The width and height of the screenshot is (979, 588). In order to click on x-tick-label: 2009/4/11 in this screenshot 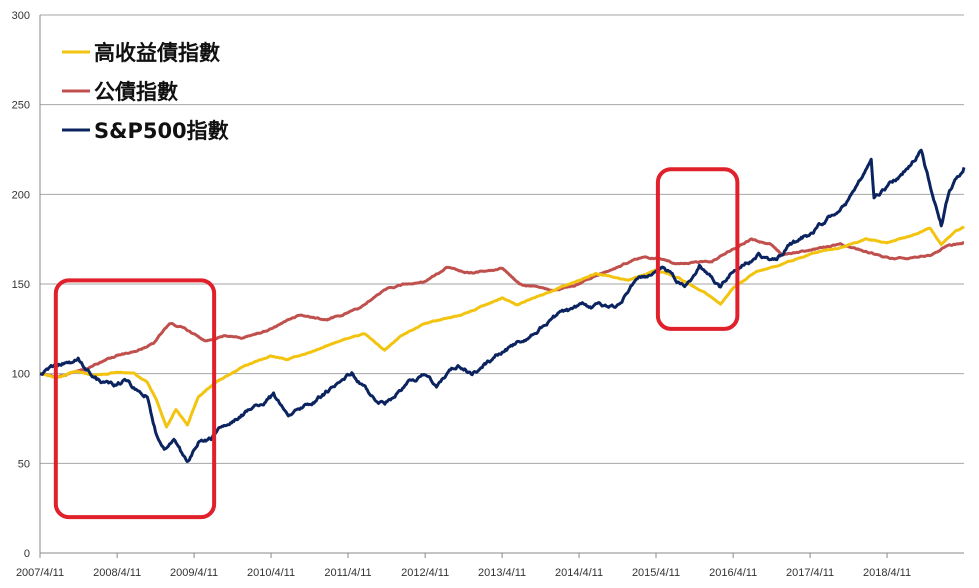, I will do `click(194, 573)`.